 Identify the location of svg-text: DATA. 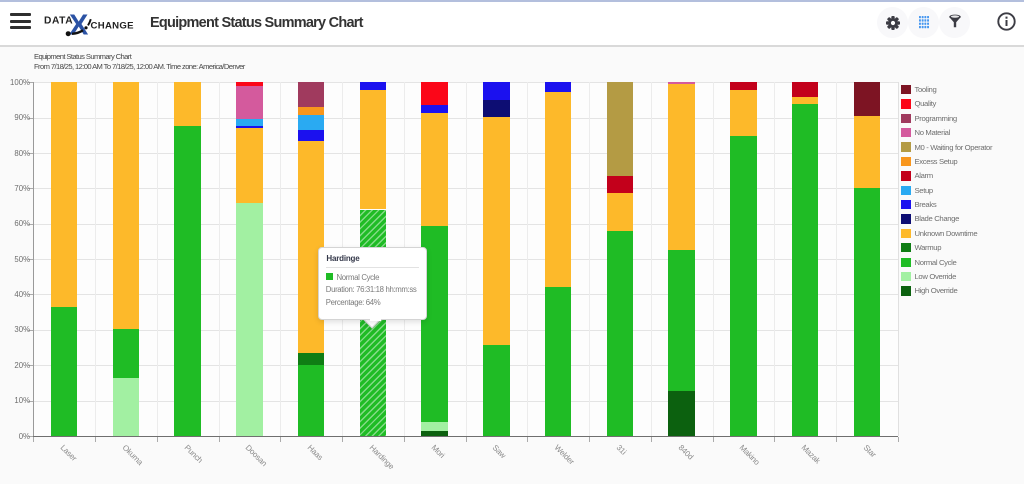
(58, 21).